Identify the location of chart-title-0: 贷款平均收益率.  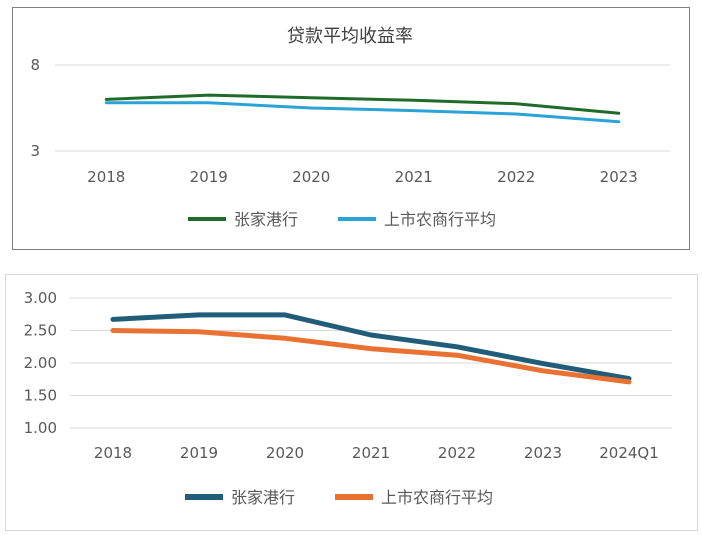
(350, 36).